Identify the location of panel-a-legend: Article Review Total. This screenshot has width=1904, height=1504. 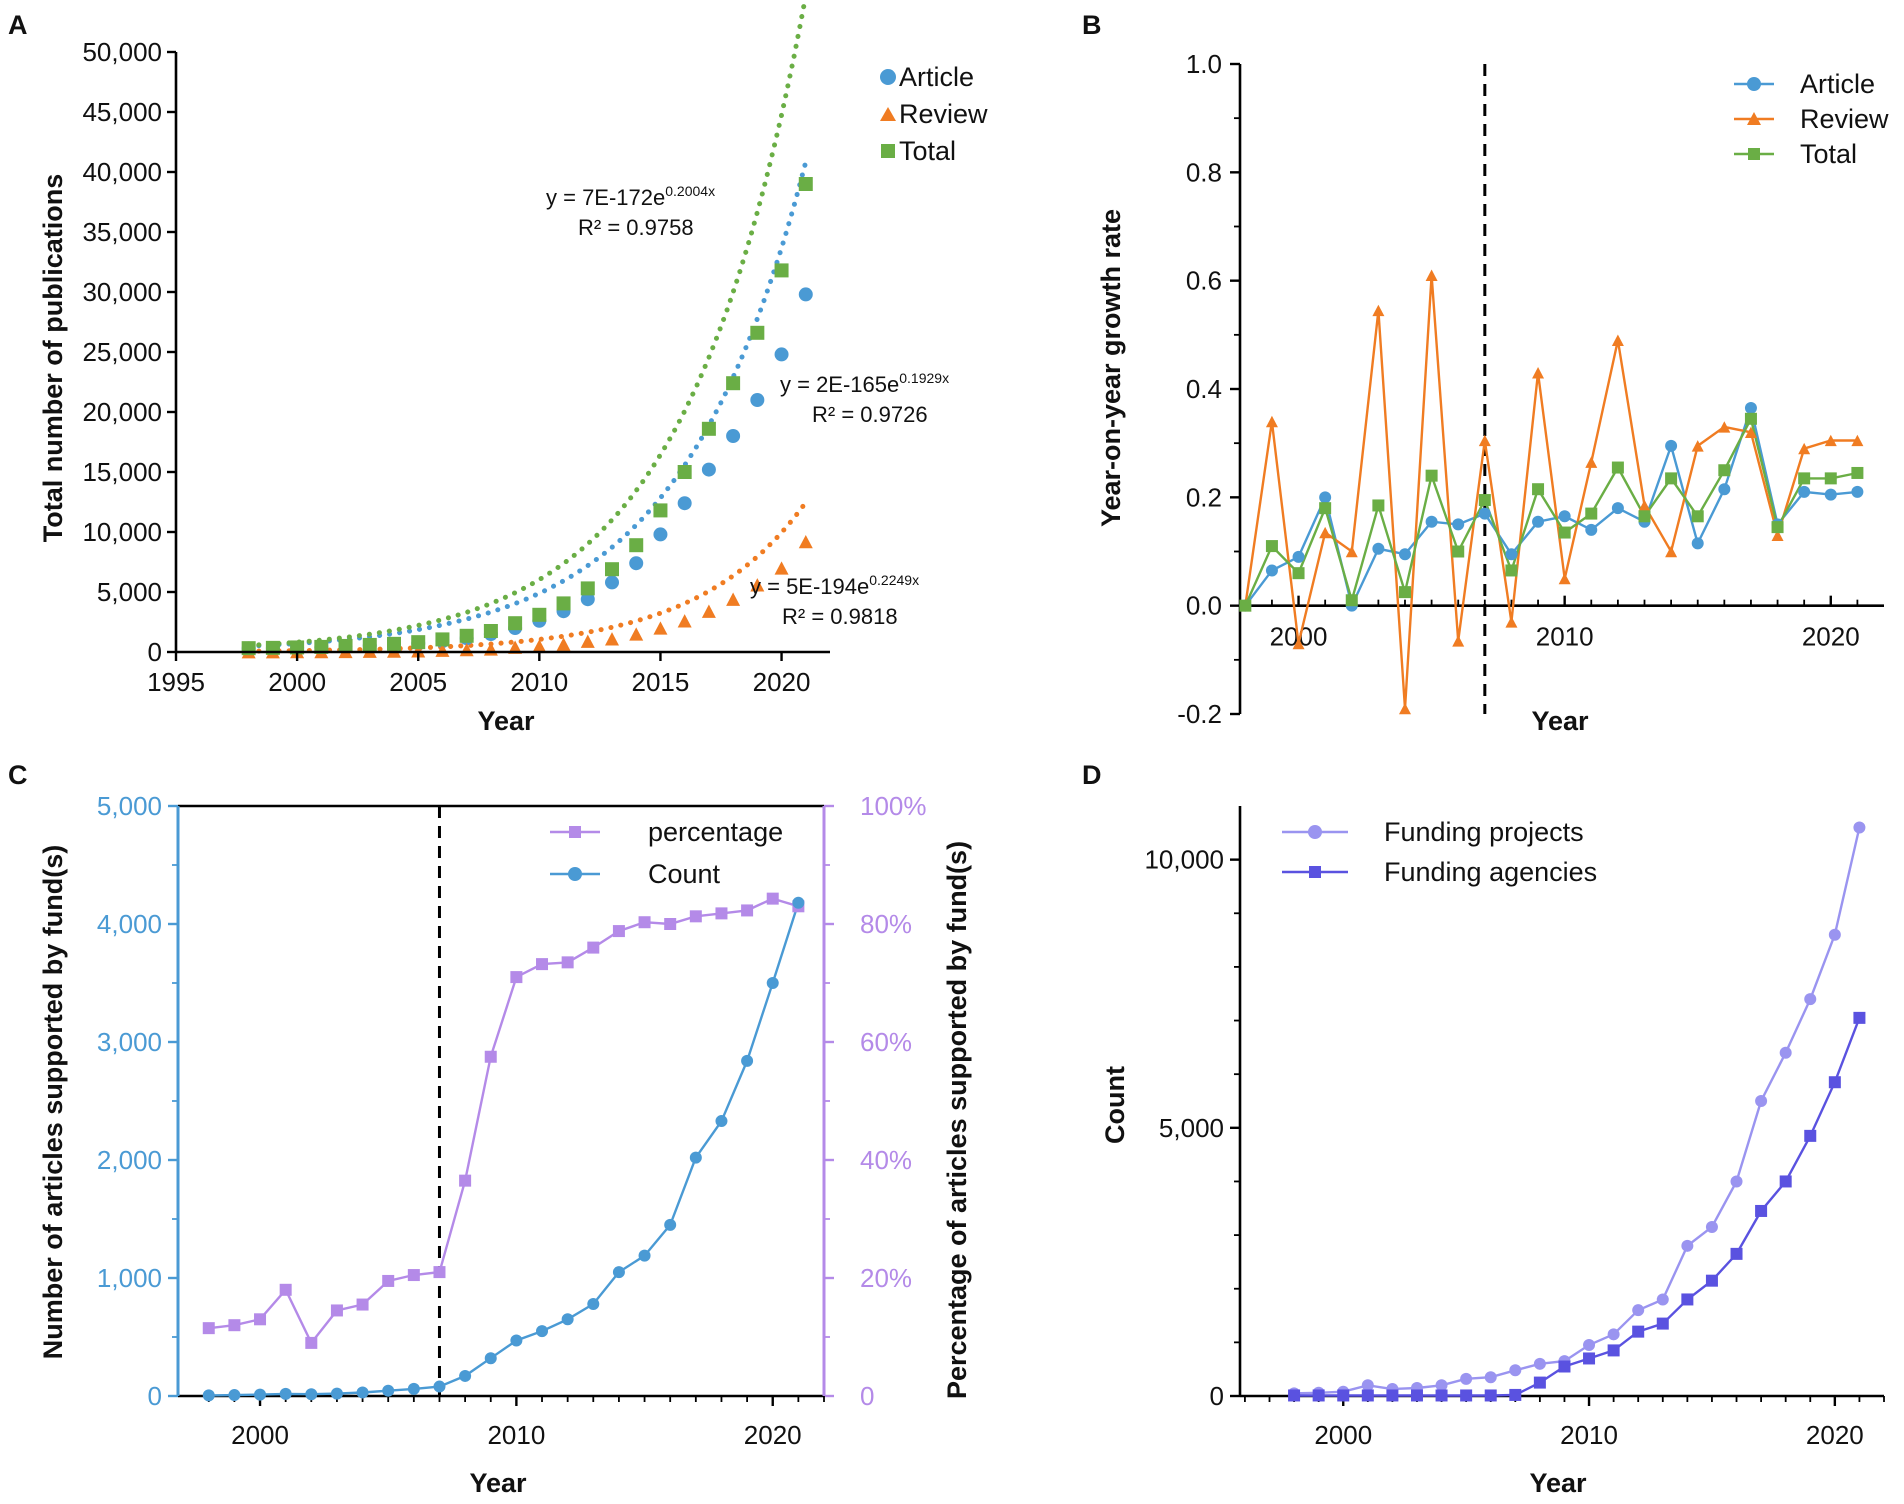
(934, 114).